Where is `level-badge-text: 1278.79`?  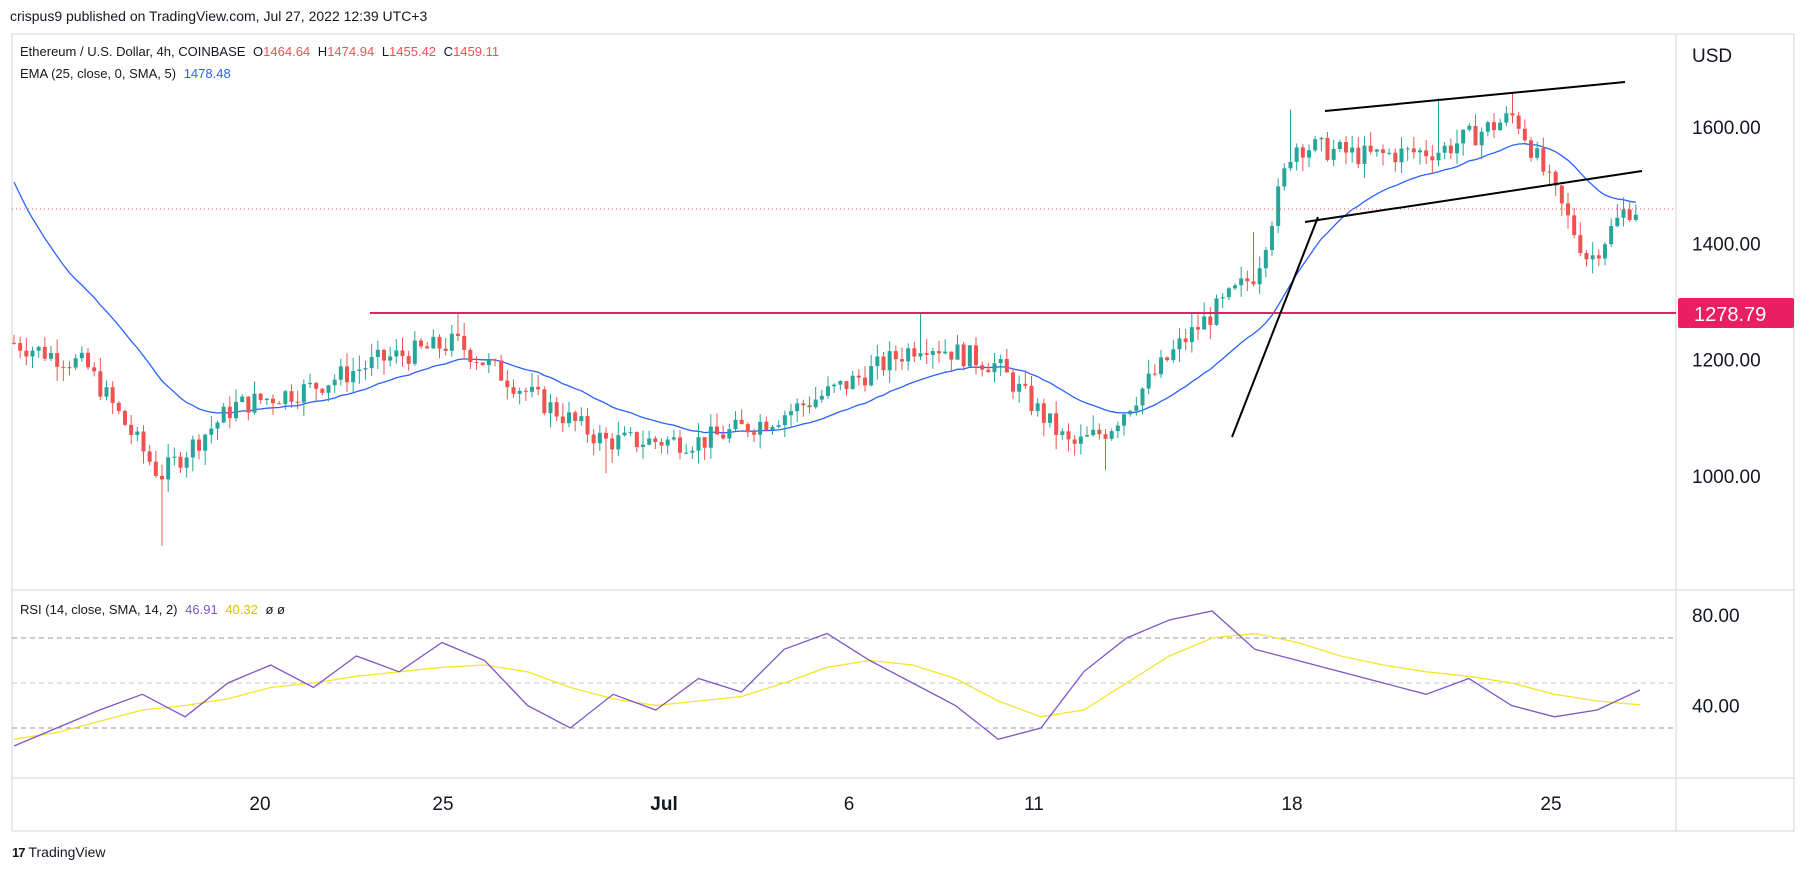 level-badge-text: 1278.79 is located at coordinates (1730, 315).